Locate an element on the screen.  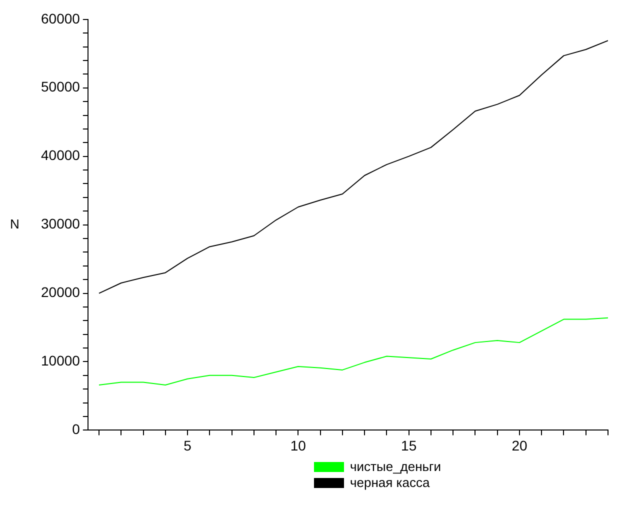
x-tick-label: 10 is located at coordinates (298, 445).